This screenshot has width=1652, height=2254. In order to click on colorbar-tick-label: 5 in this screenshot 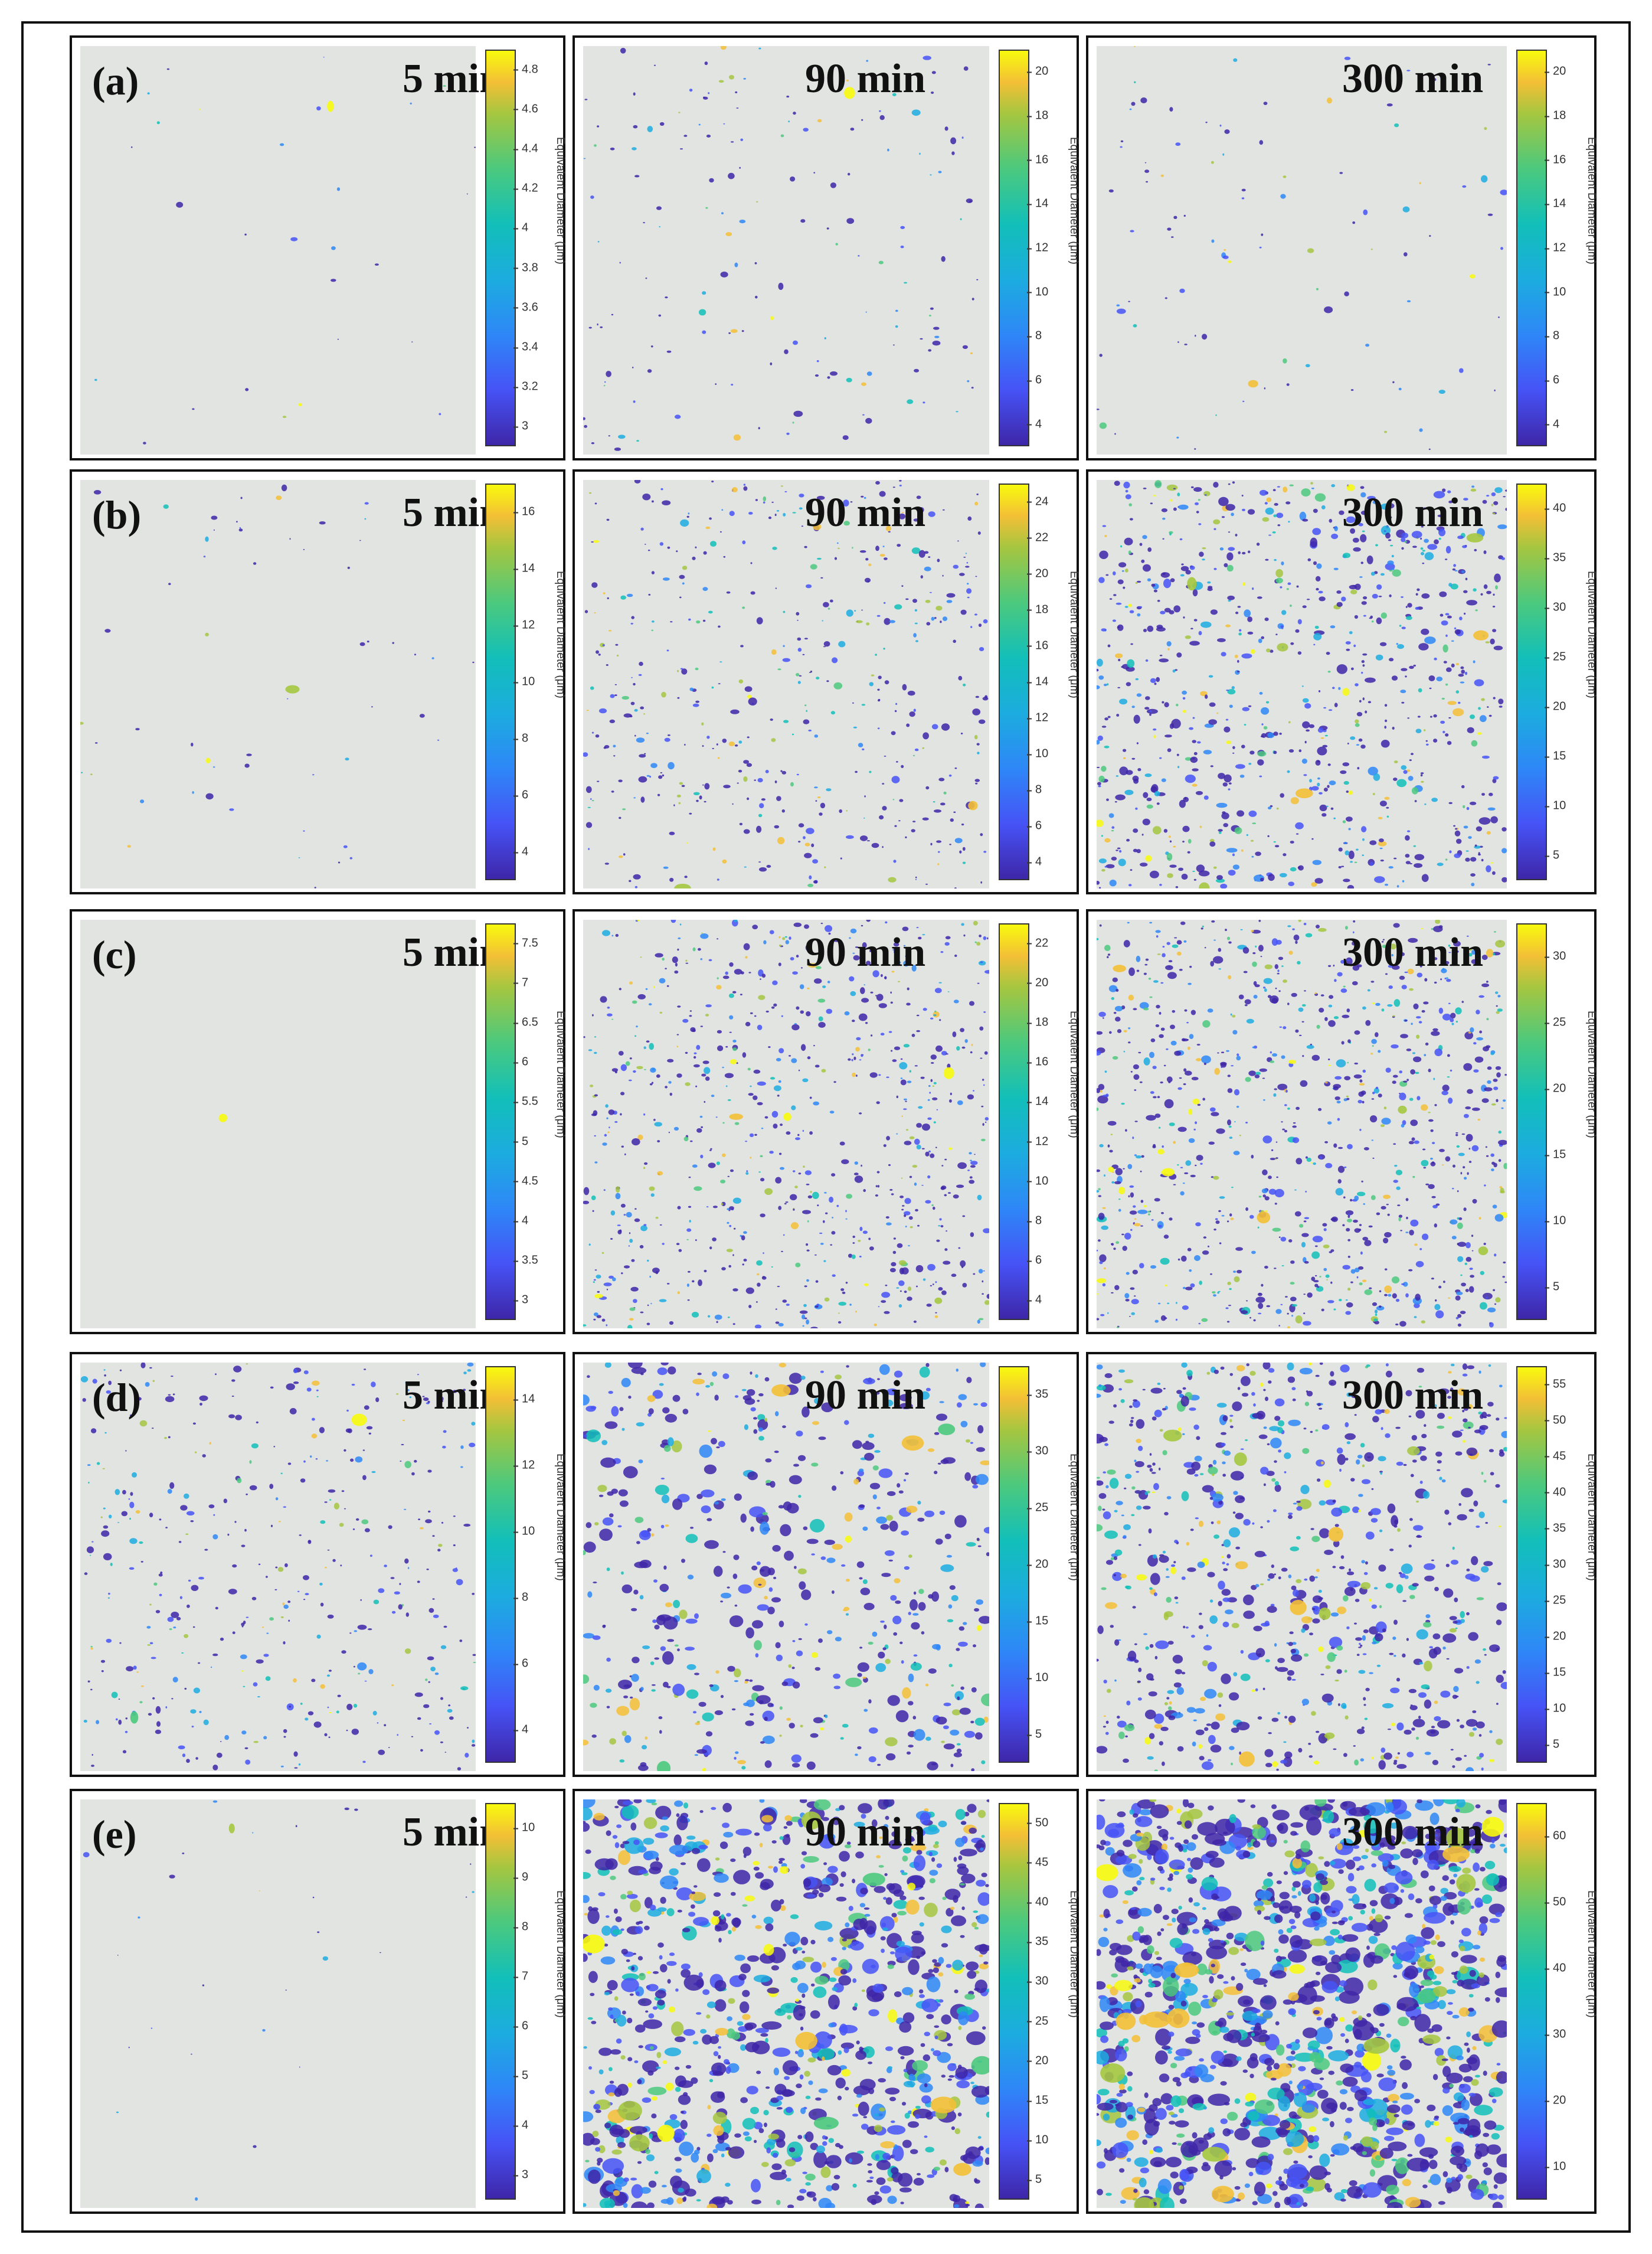, I will do `click(1034, 1734)`.